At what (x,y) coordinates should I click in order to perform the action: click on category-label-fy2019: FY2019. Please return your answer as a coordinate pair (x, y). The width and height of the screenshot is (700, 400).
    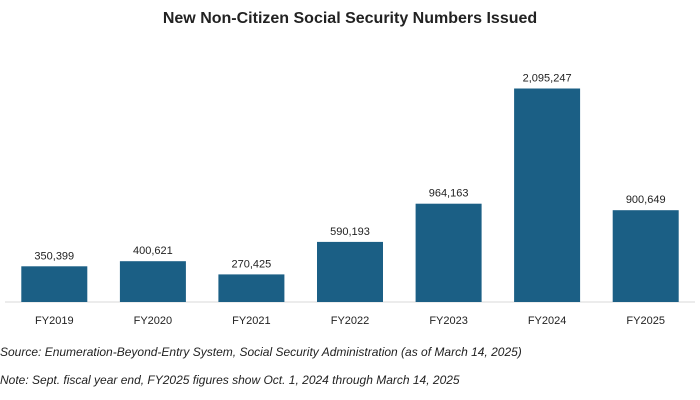
    Looking at the image, I should click on (54, 321).